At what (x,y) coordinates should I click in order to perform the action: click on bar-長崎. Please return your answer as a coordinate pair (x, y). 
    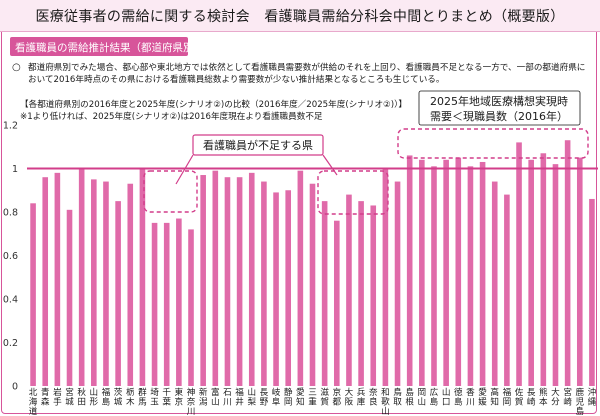
    Looking at the image, I should click on (531, 272).